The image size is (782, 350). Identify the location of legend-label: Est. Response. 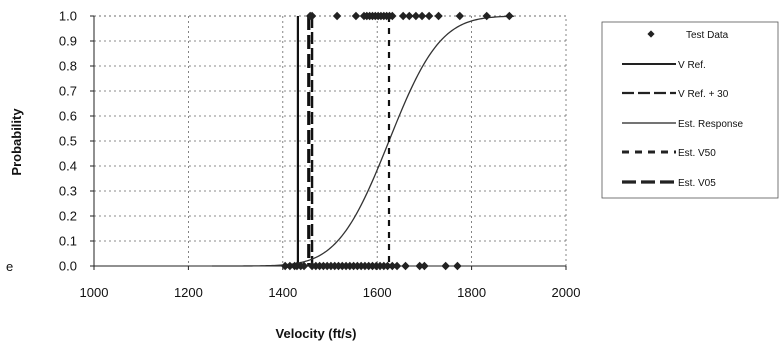
(710, 124).